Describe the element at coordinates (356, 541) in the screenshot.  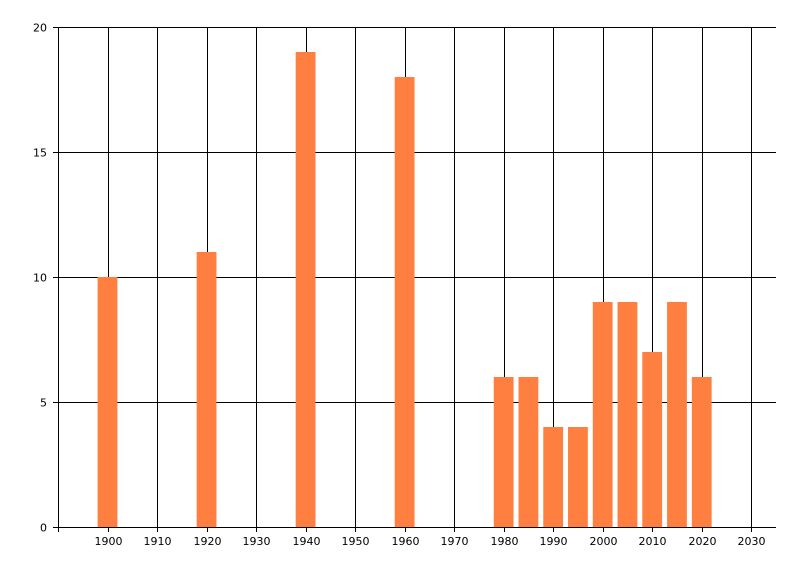
I see `x-tick-label: 1950` at that location.